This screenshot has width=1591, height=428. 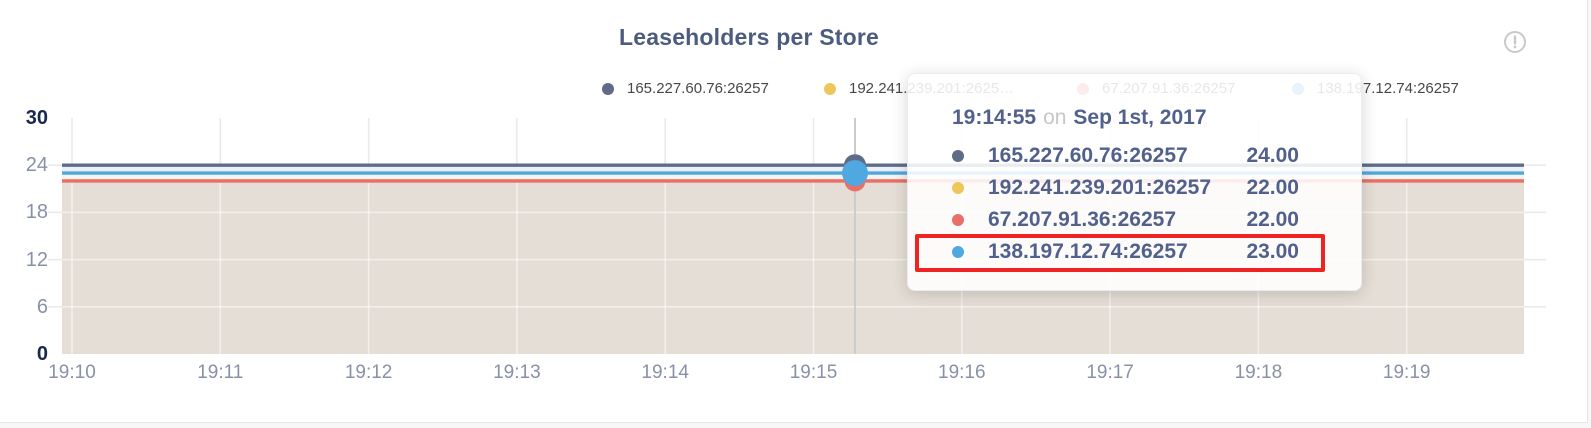 What do you see at coordinates (1272, 155) in the screenshot?
I see `tooltip-series-value: 24.00` at bounding box center [1272, 155].